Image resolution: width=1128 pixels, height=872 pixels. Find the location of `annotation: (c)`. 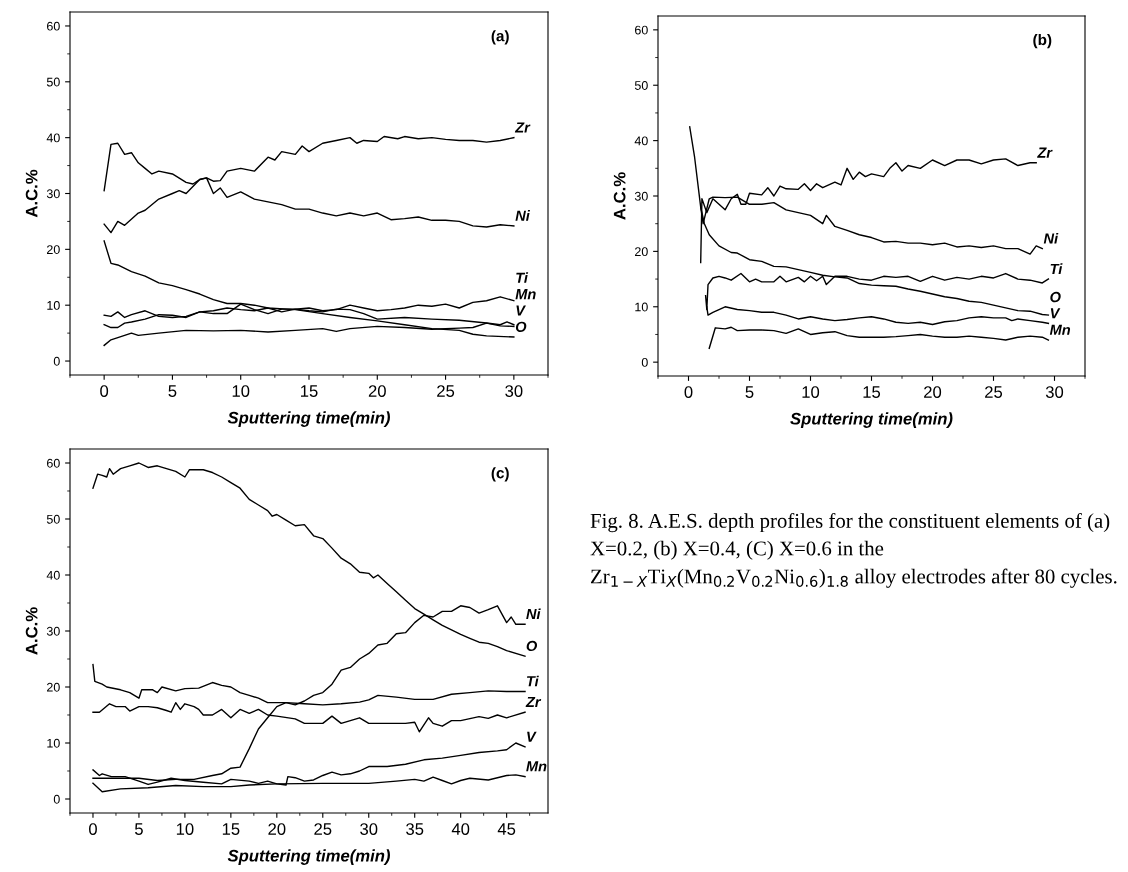

annotation: (c) is located at coordinates (500, 474).